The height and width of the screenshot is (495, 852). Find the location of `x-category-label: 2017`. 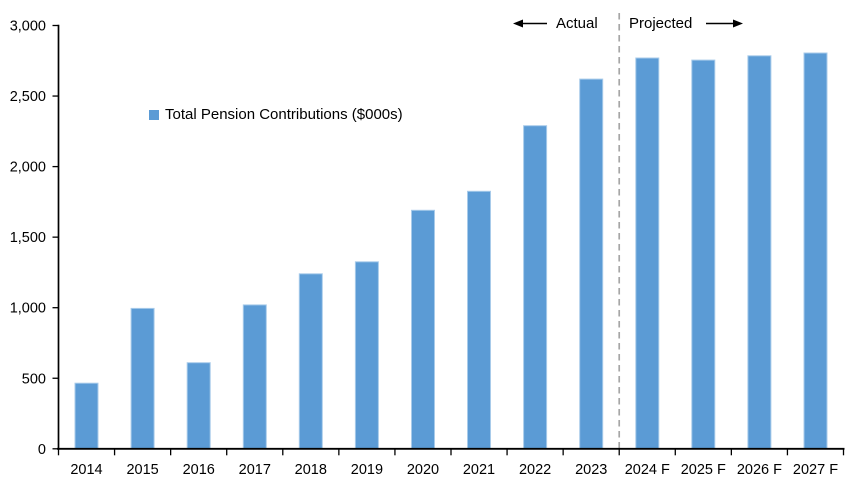

x-category-label: 2017 is located at coordinates (255, 470).